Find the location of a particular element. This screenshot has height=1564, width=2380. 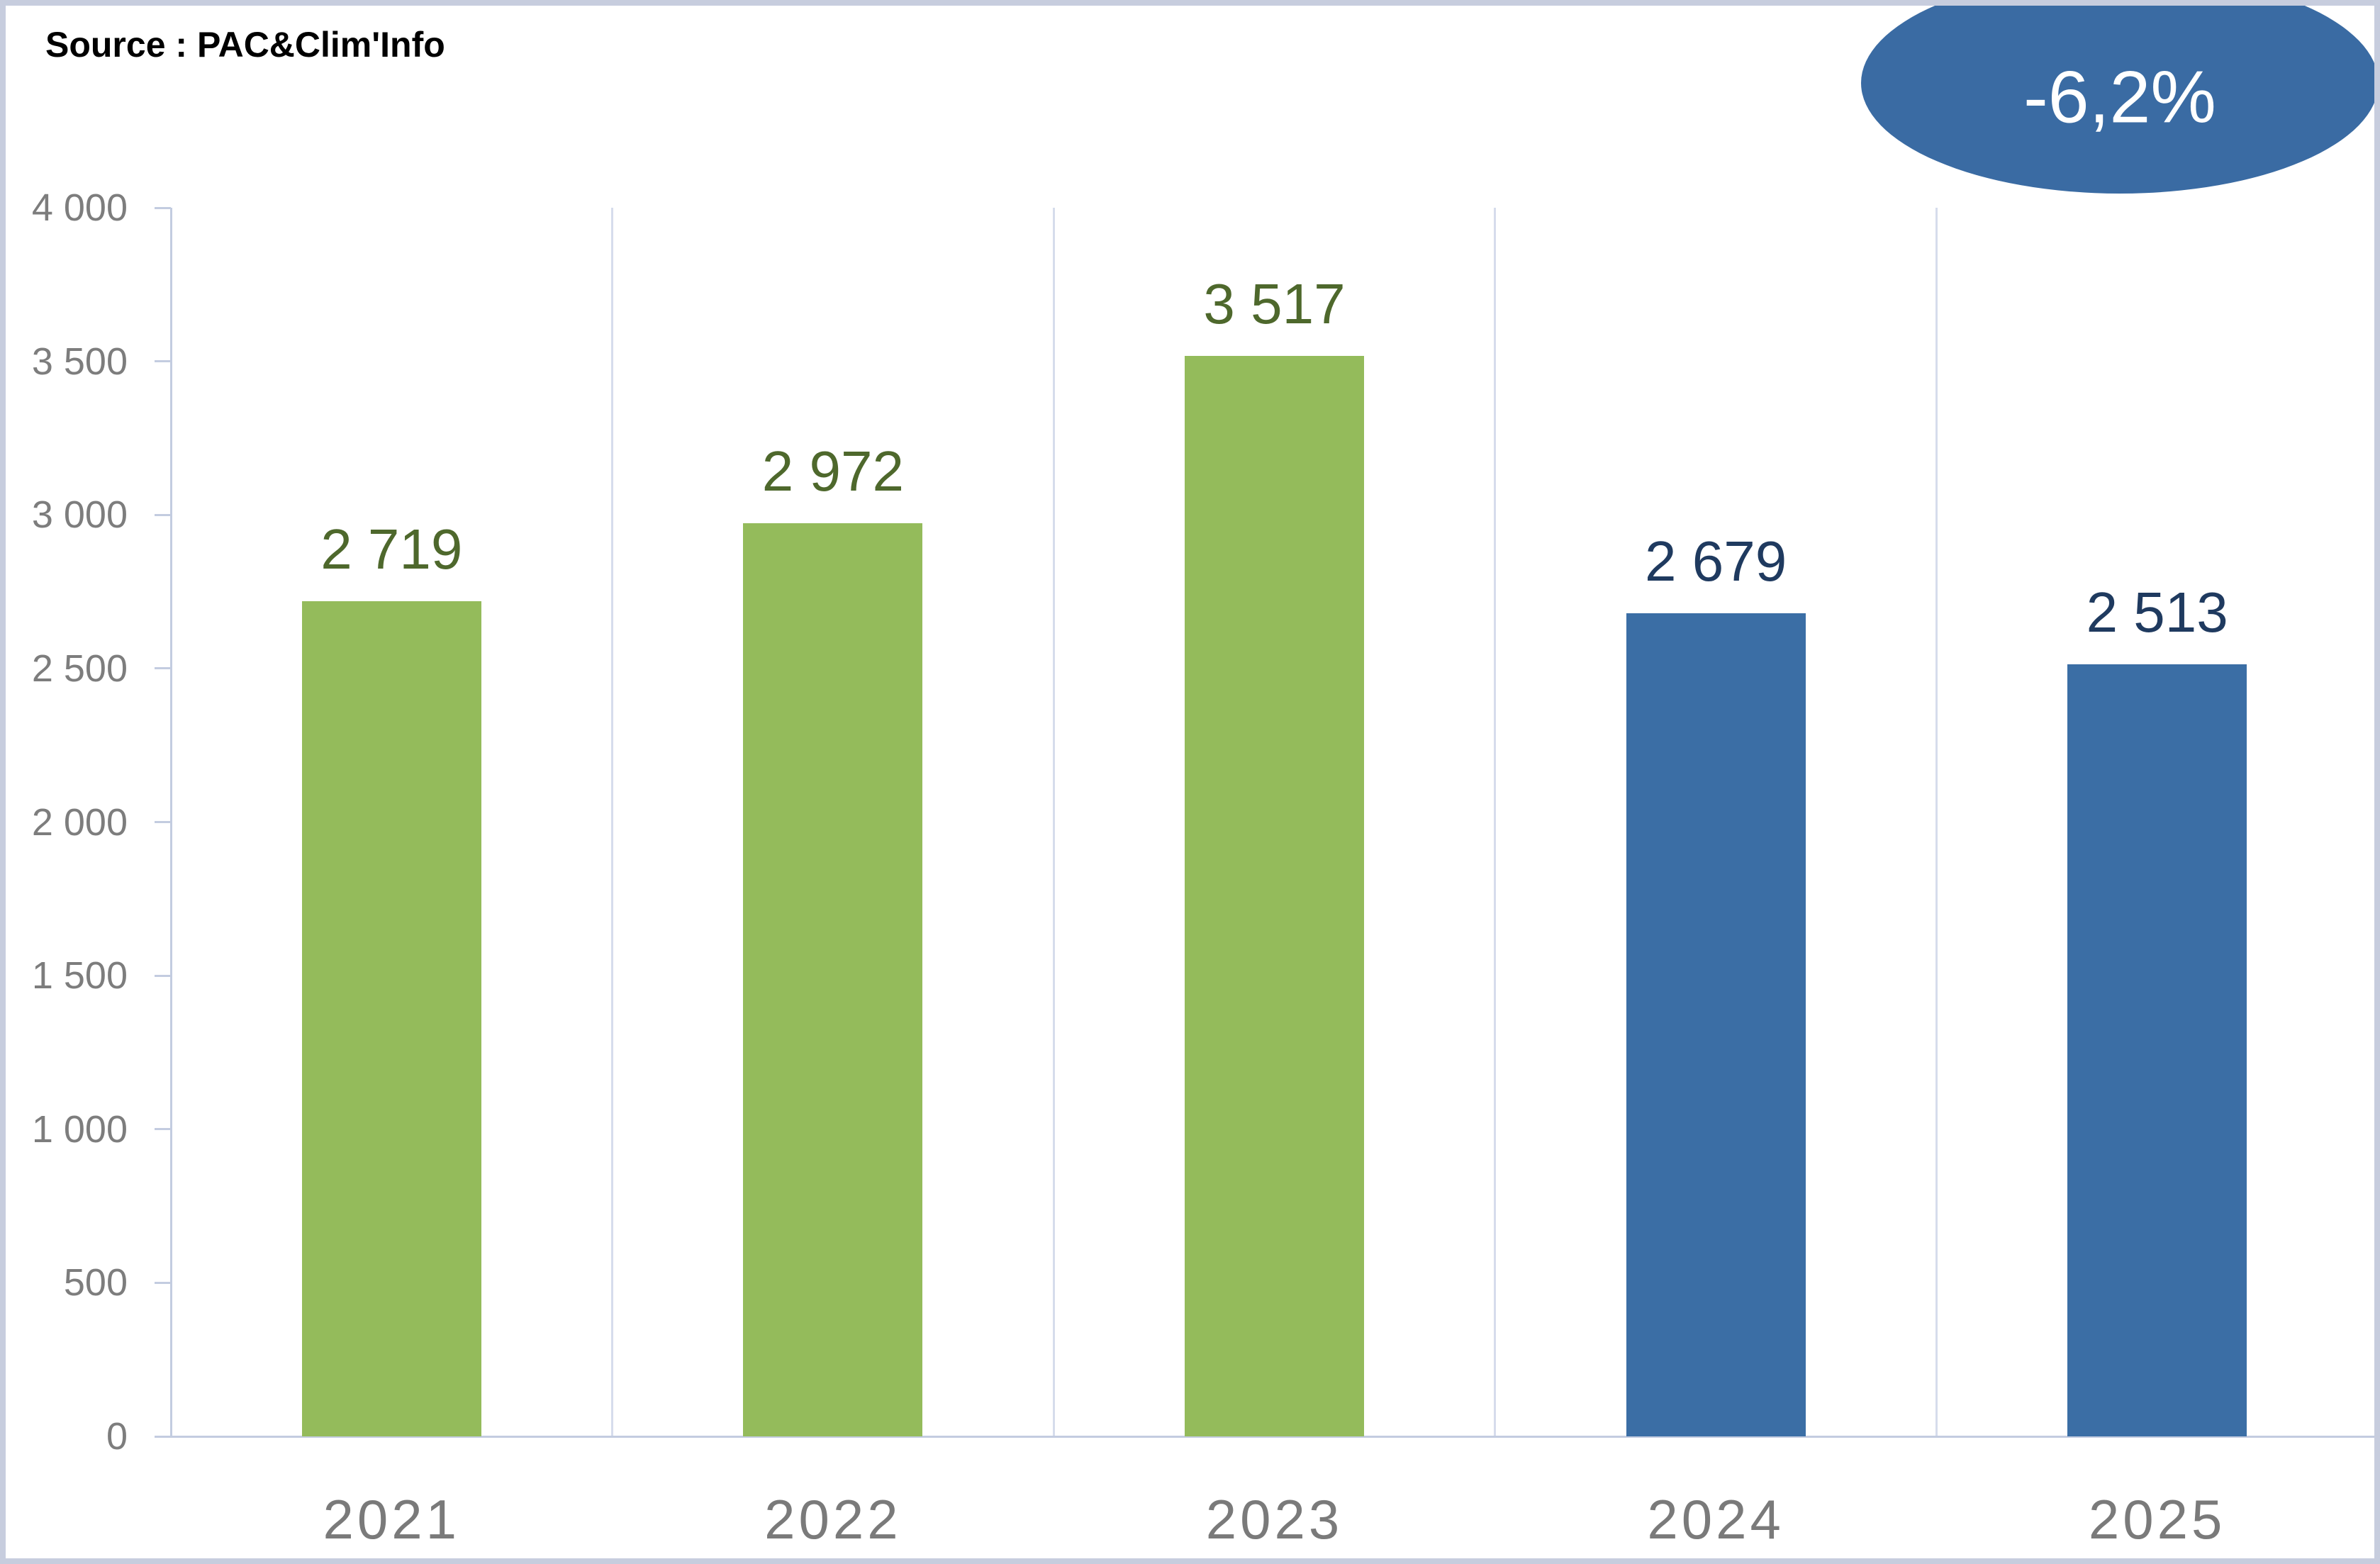

bar-2025 is located at coordinates (2157, 1050).